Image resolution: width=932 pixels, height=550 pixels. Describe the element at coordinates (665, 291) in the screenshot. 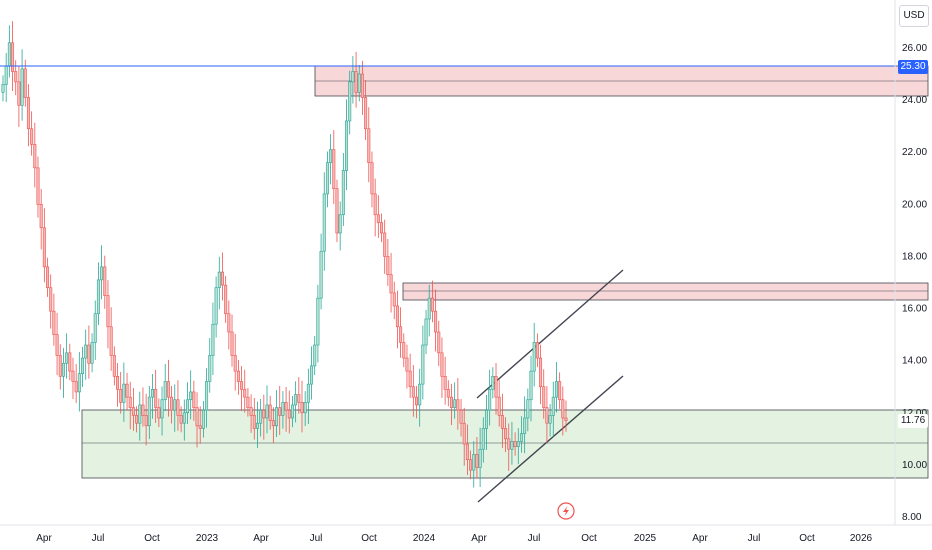

I see `resistance-zone-mid` at that location.